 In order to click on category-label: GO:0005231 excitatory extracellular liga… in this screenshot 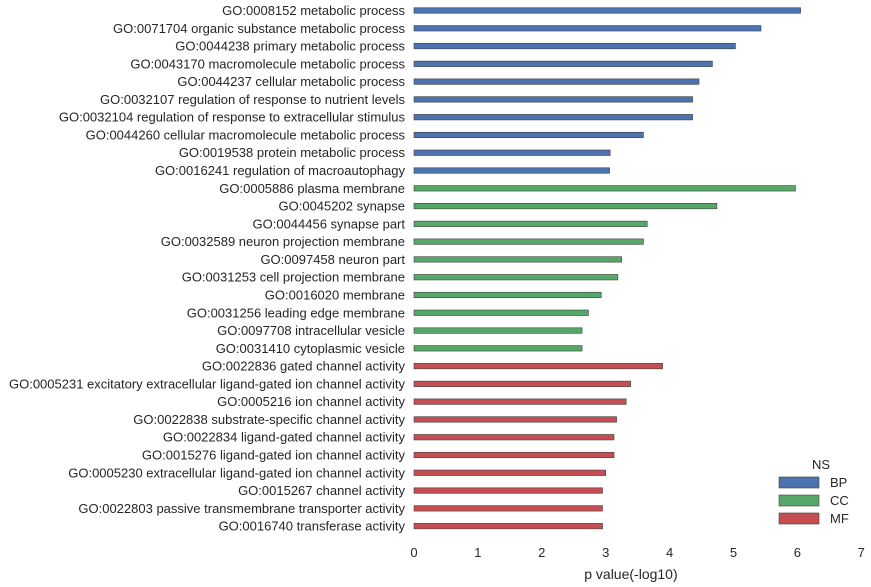, I will do `click(207, 383)`.